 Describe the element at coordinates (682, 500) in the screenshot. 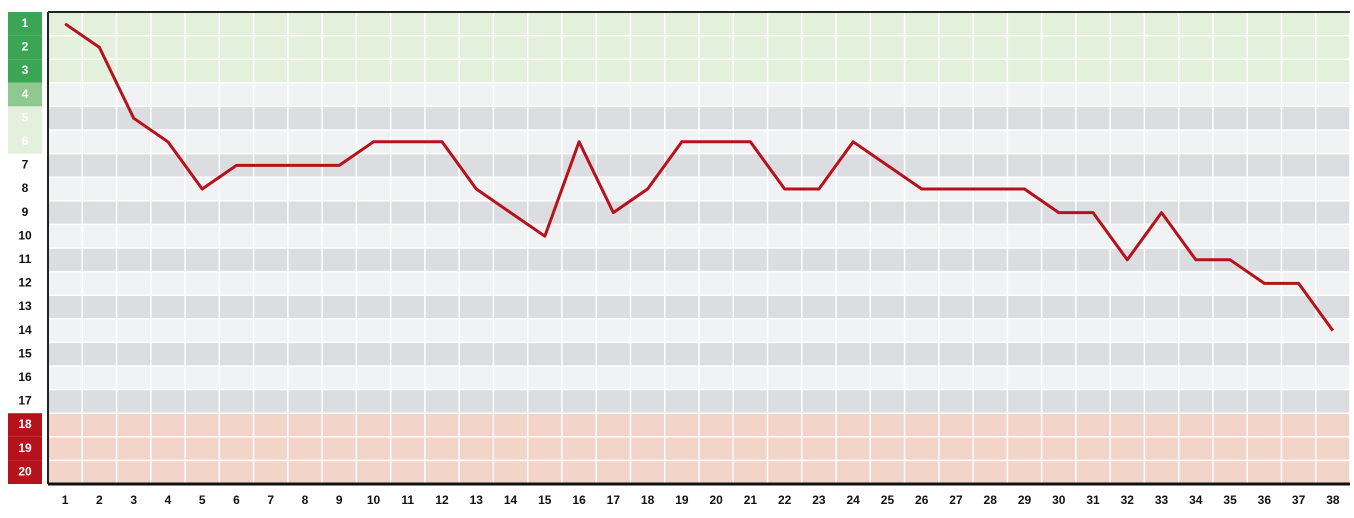

I see `x-tick-label: 19` at that location.